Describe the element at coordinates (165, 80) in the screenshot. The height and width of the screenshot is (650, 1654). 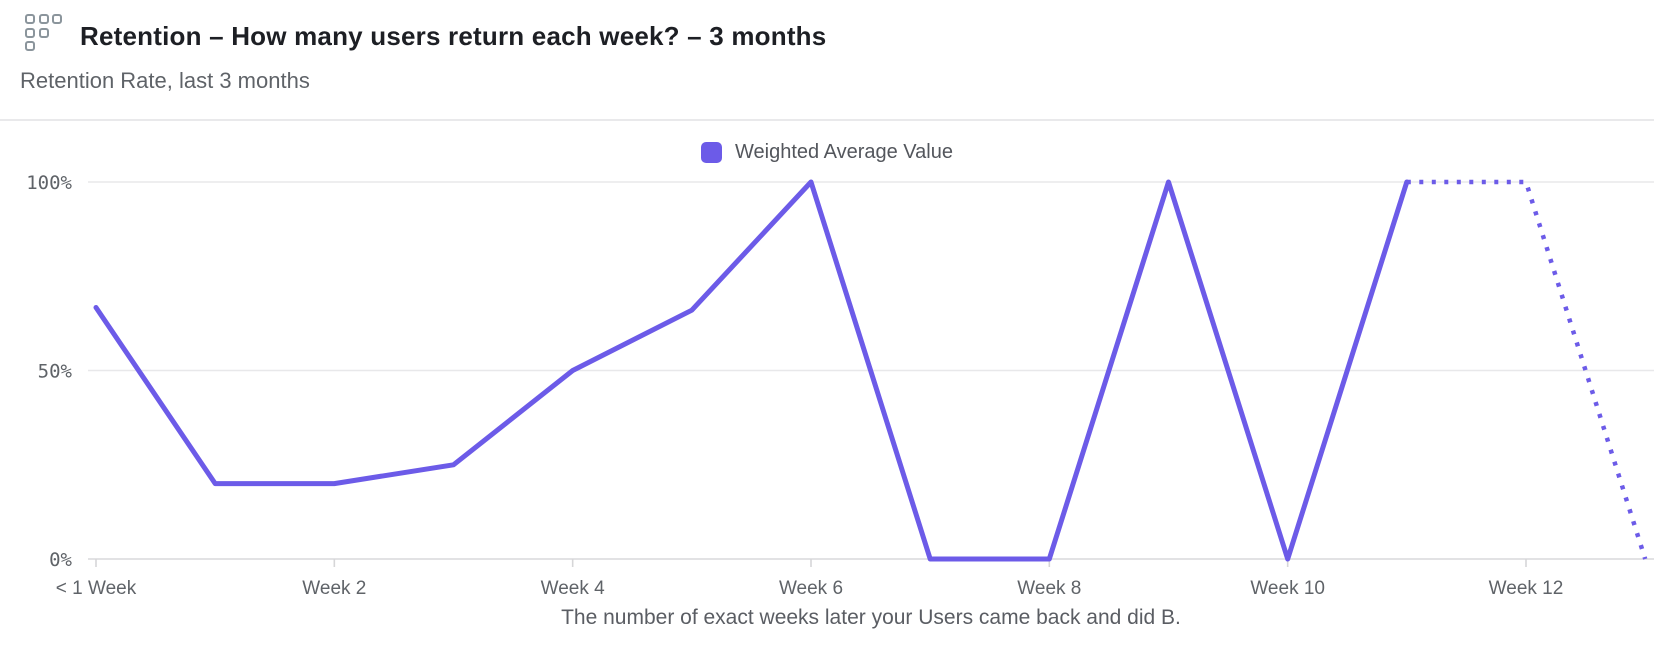
I see `insight-subtitle: Retention Rate, last 3 months` at that location.